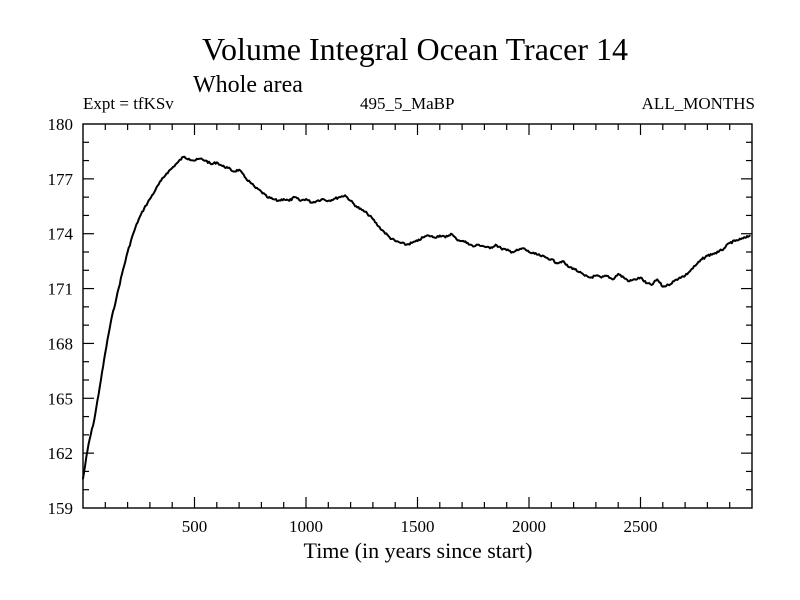  What do you see at coordinates (529, 526) in the screenshot?
I see `x-tick-label: 2000` at bounding box center [529, 526].